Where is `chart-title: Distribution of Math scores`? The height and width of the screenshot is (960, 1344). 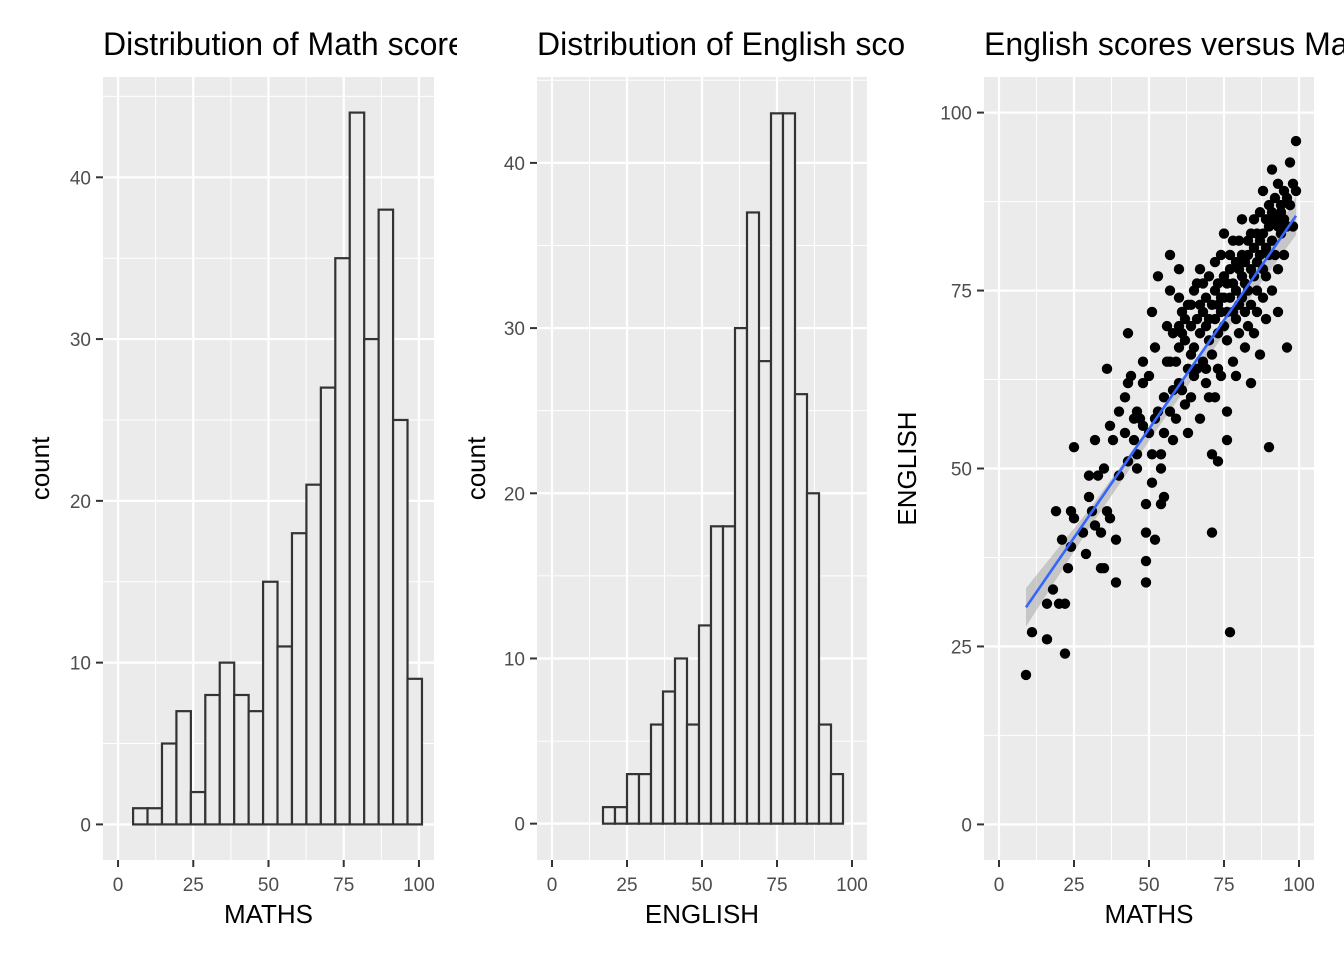 chart-title: Distribution of Math scores is located at coordinates (292, 44).